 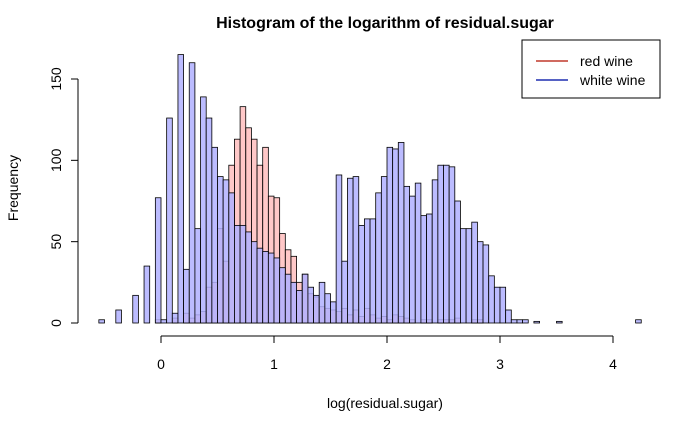 I want to click on legend: red wine white wine, so click(x=591, y=69).